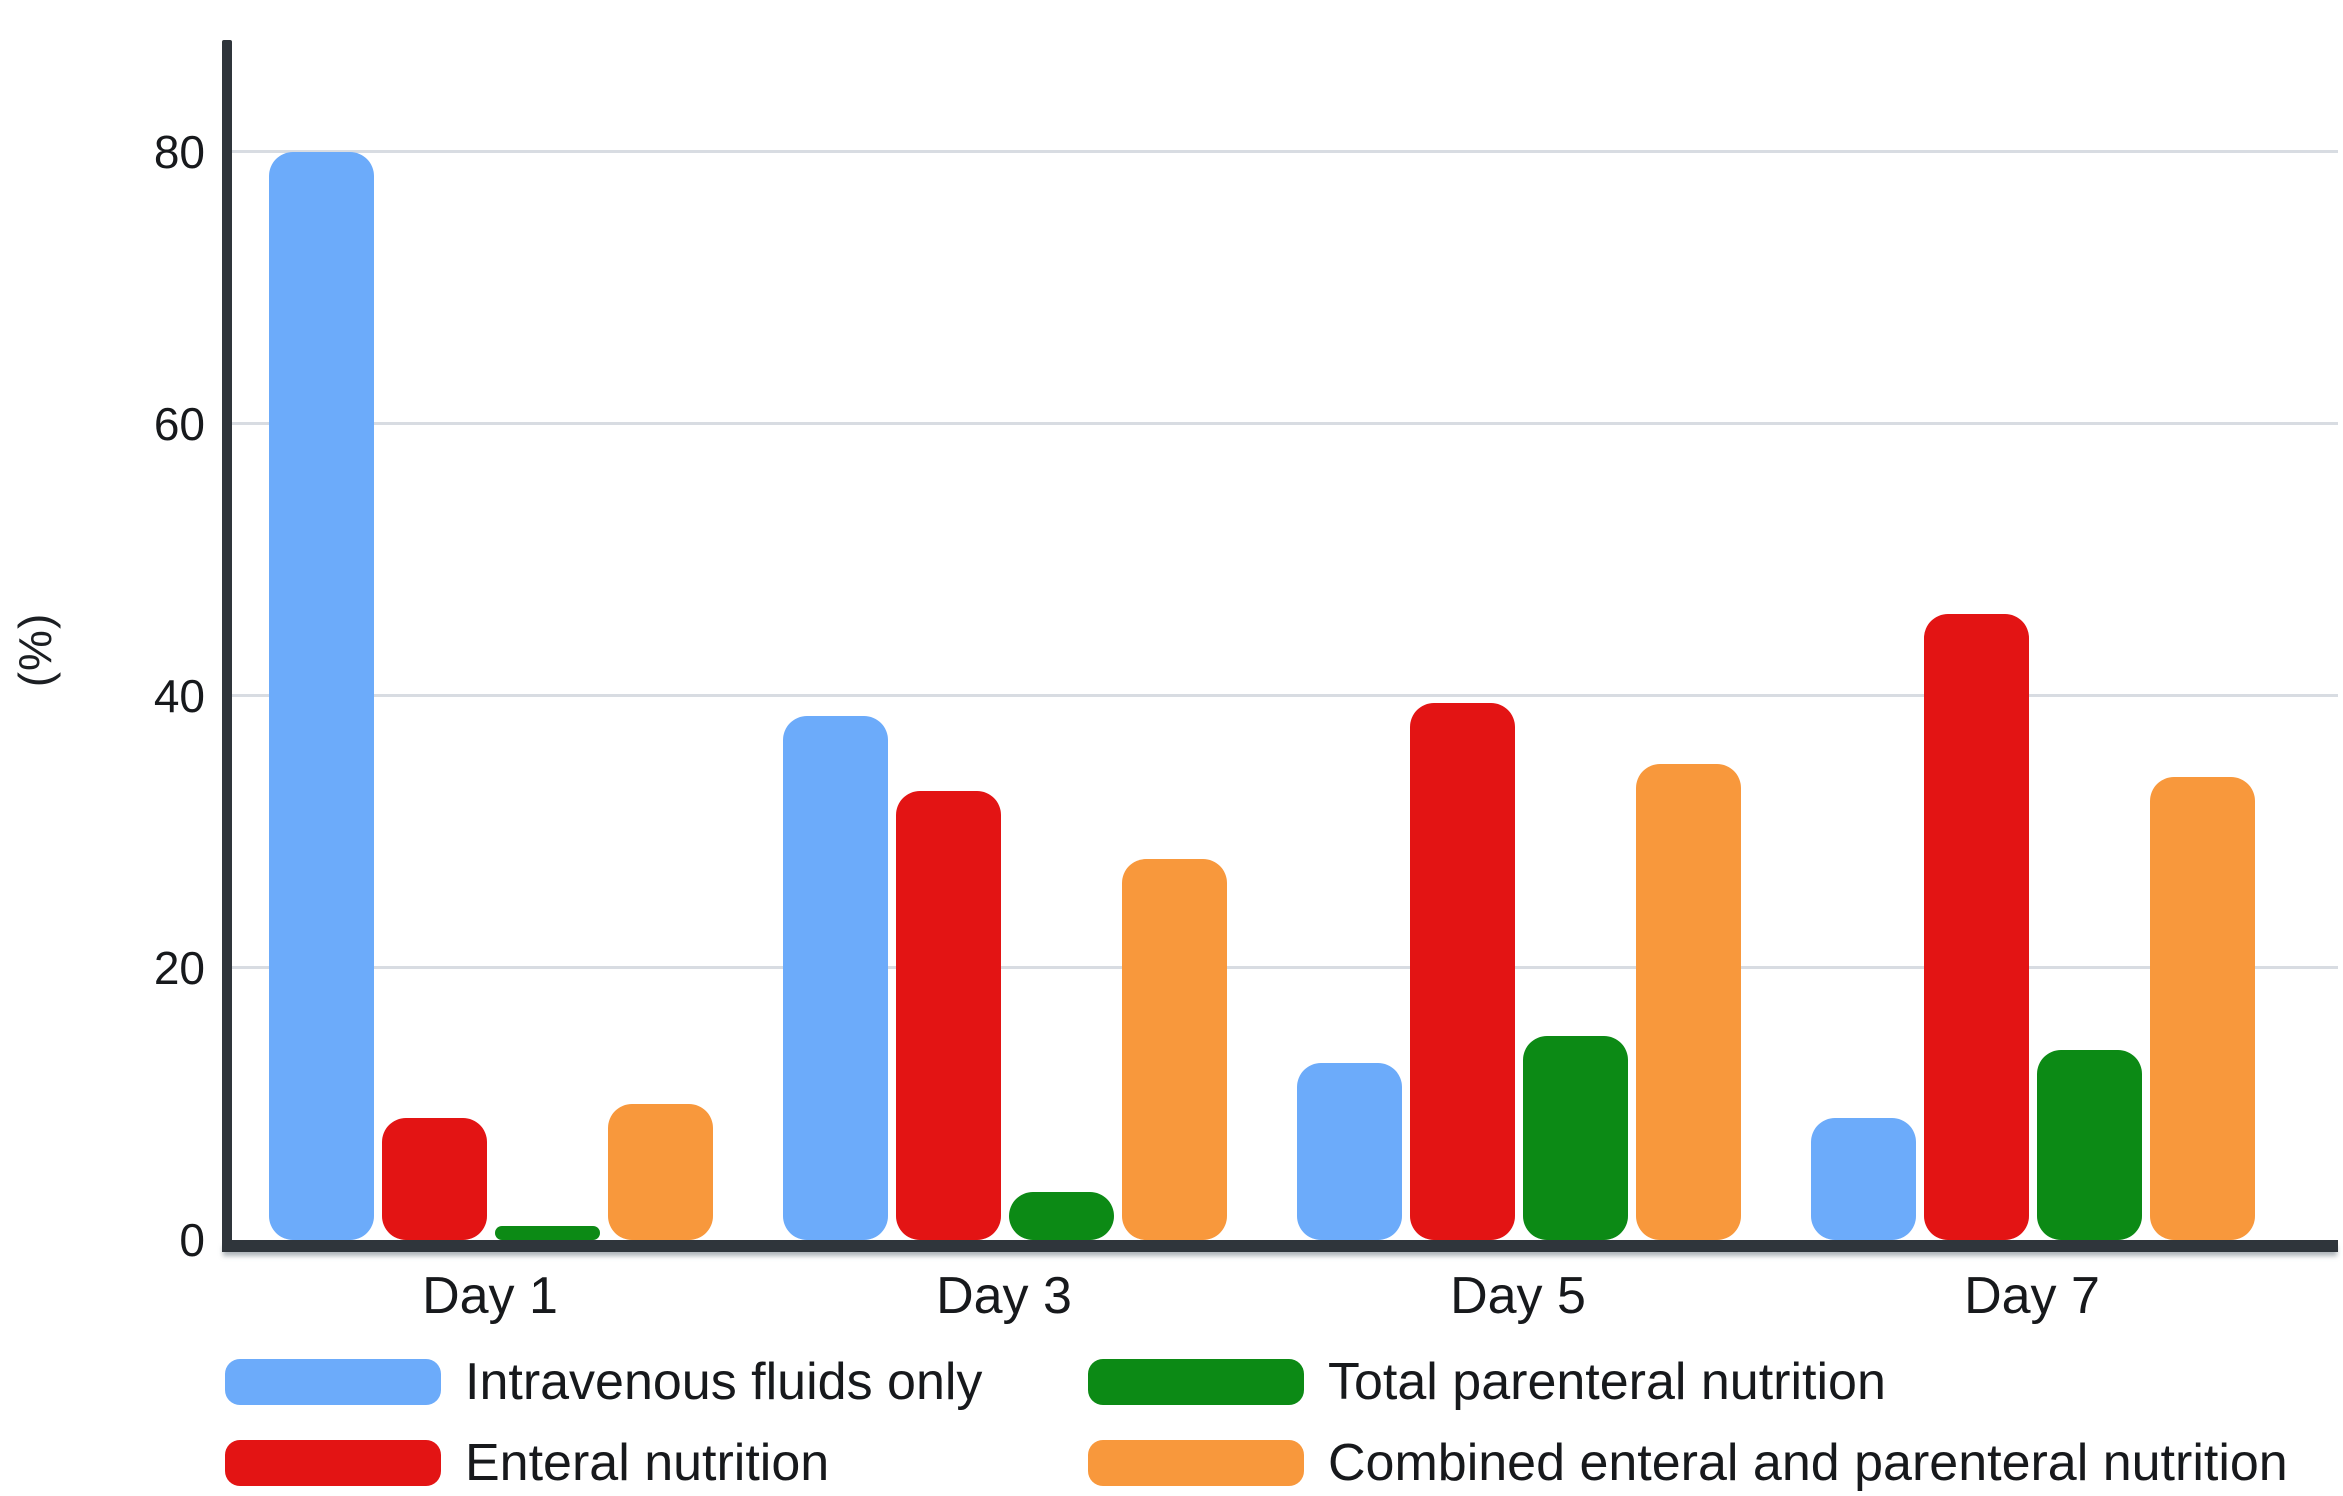 The width and height of the screenshot is (2343, 1496). Describe the element at coordinates (179, 967) in the screenshot. I see `y-tick-label-20: 20` at that location.